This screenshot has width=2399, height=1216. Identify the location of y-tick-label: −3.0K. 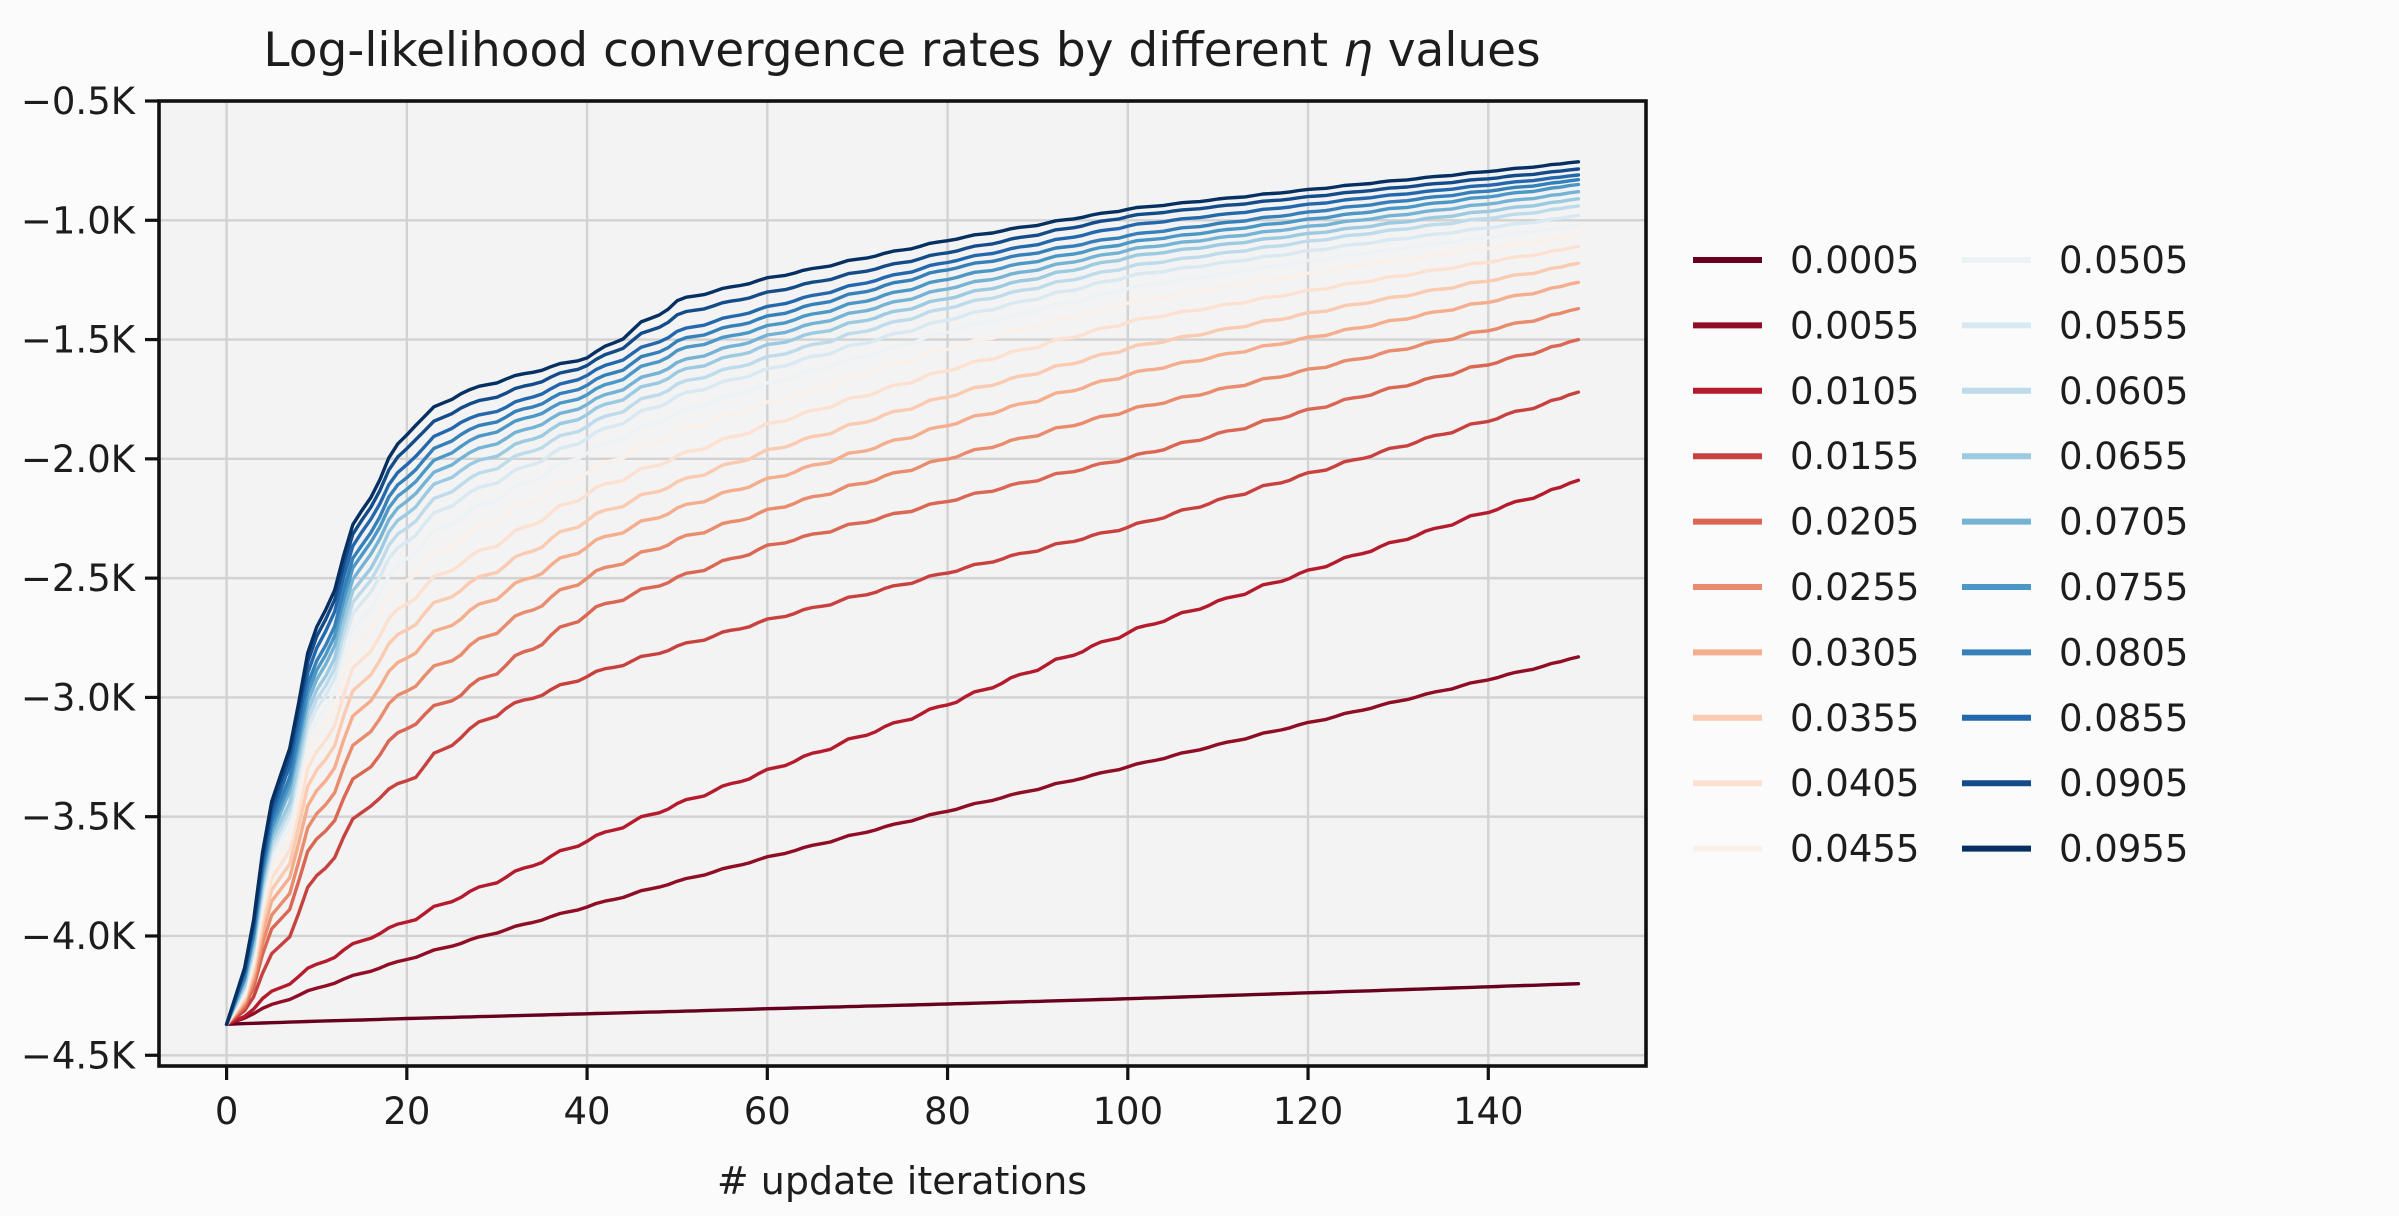
(79, 697).